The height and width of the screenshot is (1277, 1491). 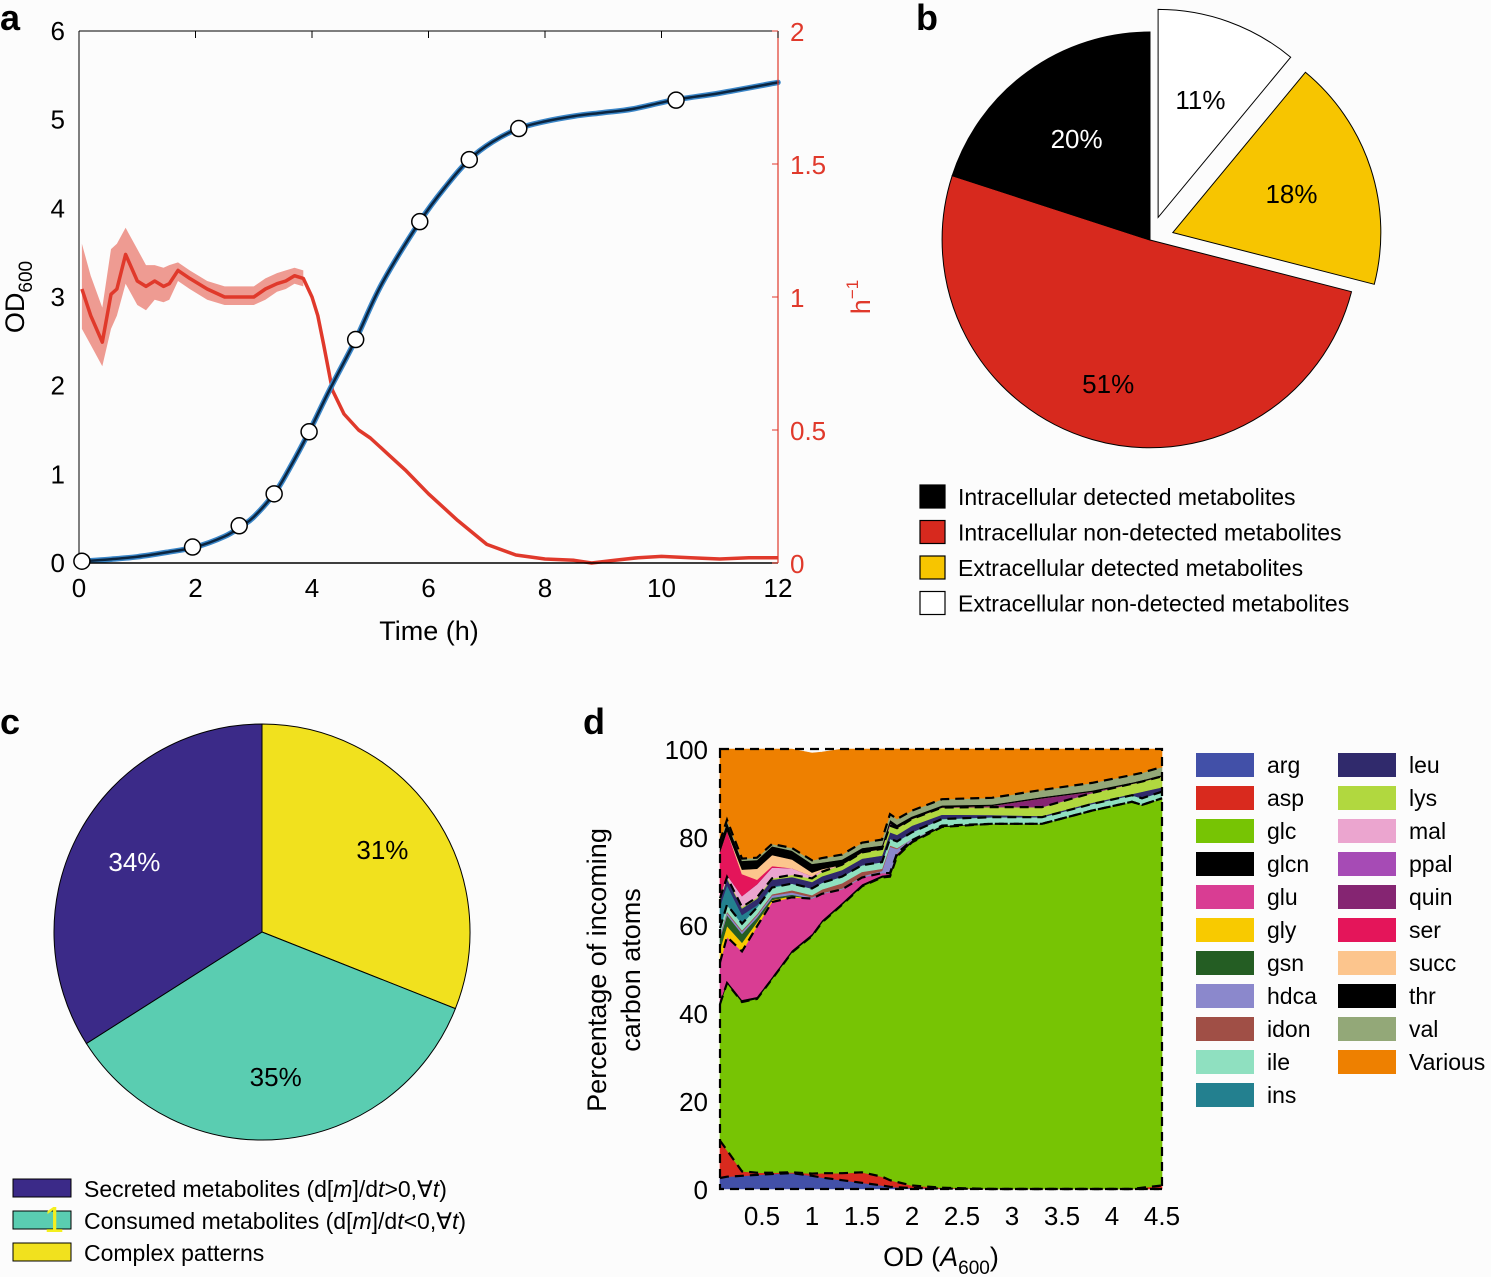 I want to click on x-tick-label: 10, so click(x=661, y=588).